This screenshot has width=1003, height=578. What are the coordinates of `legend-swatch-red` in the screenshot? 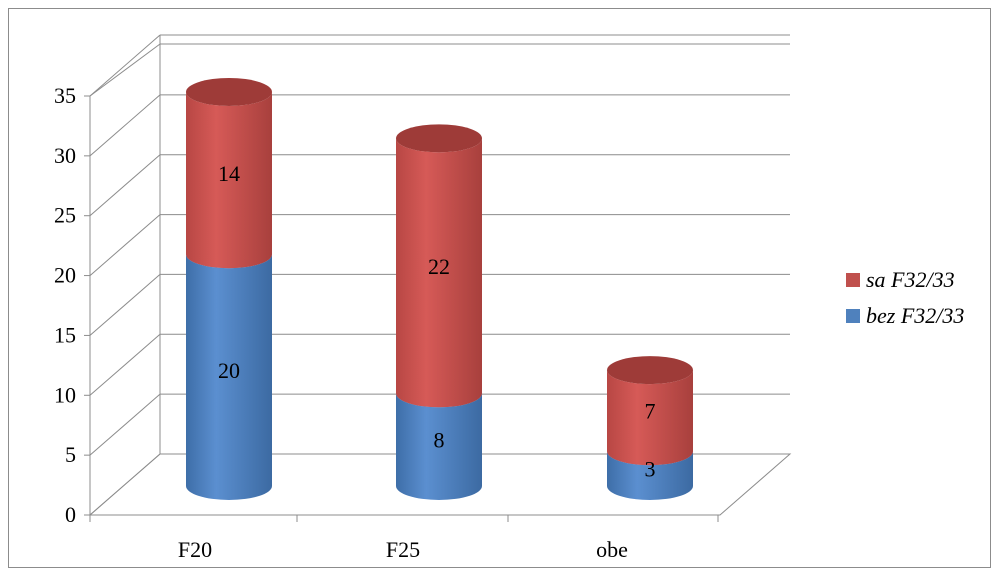 It's located at (853, 280).